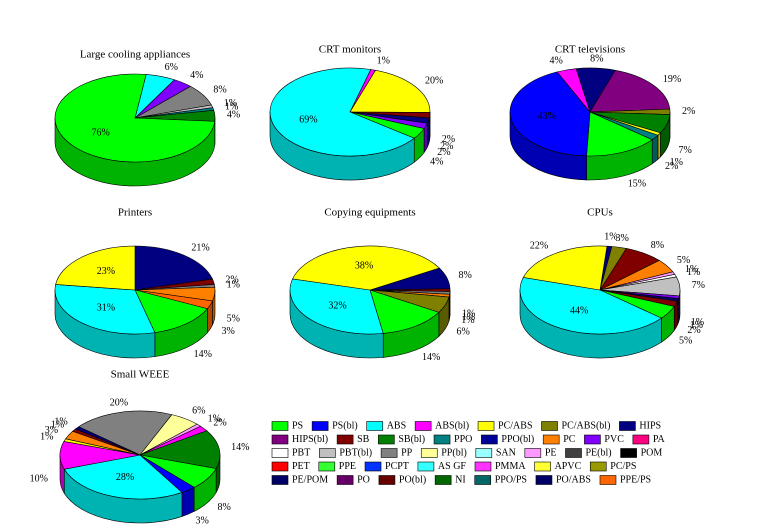  I want to click on chart-title: CRT monitors, so click(350, 50).